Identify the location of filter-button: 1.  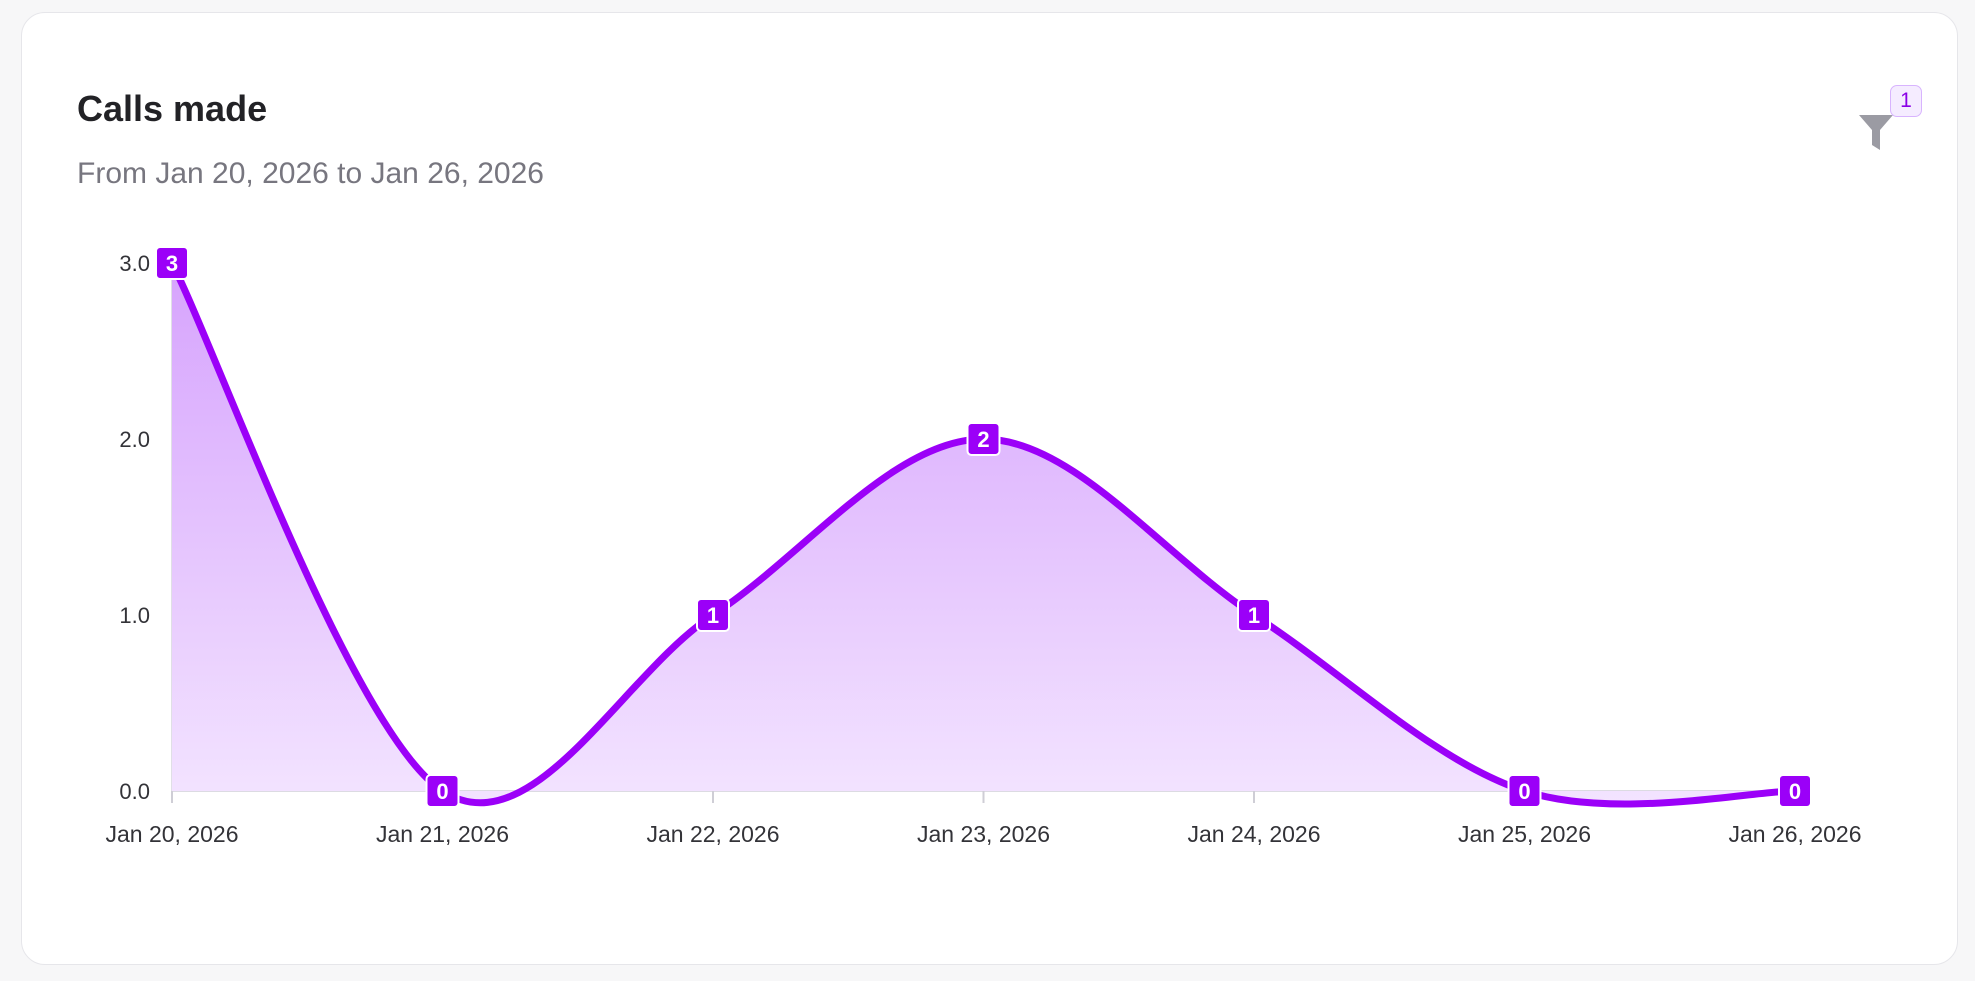
(1880, 121).